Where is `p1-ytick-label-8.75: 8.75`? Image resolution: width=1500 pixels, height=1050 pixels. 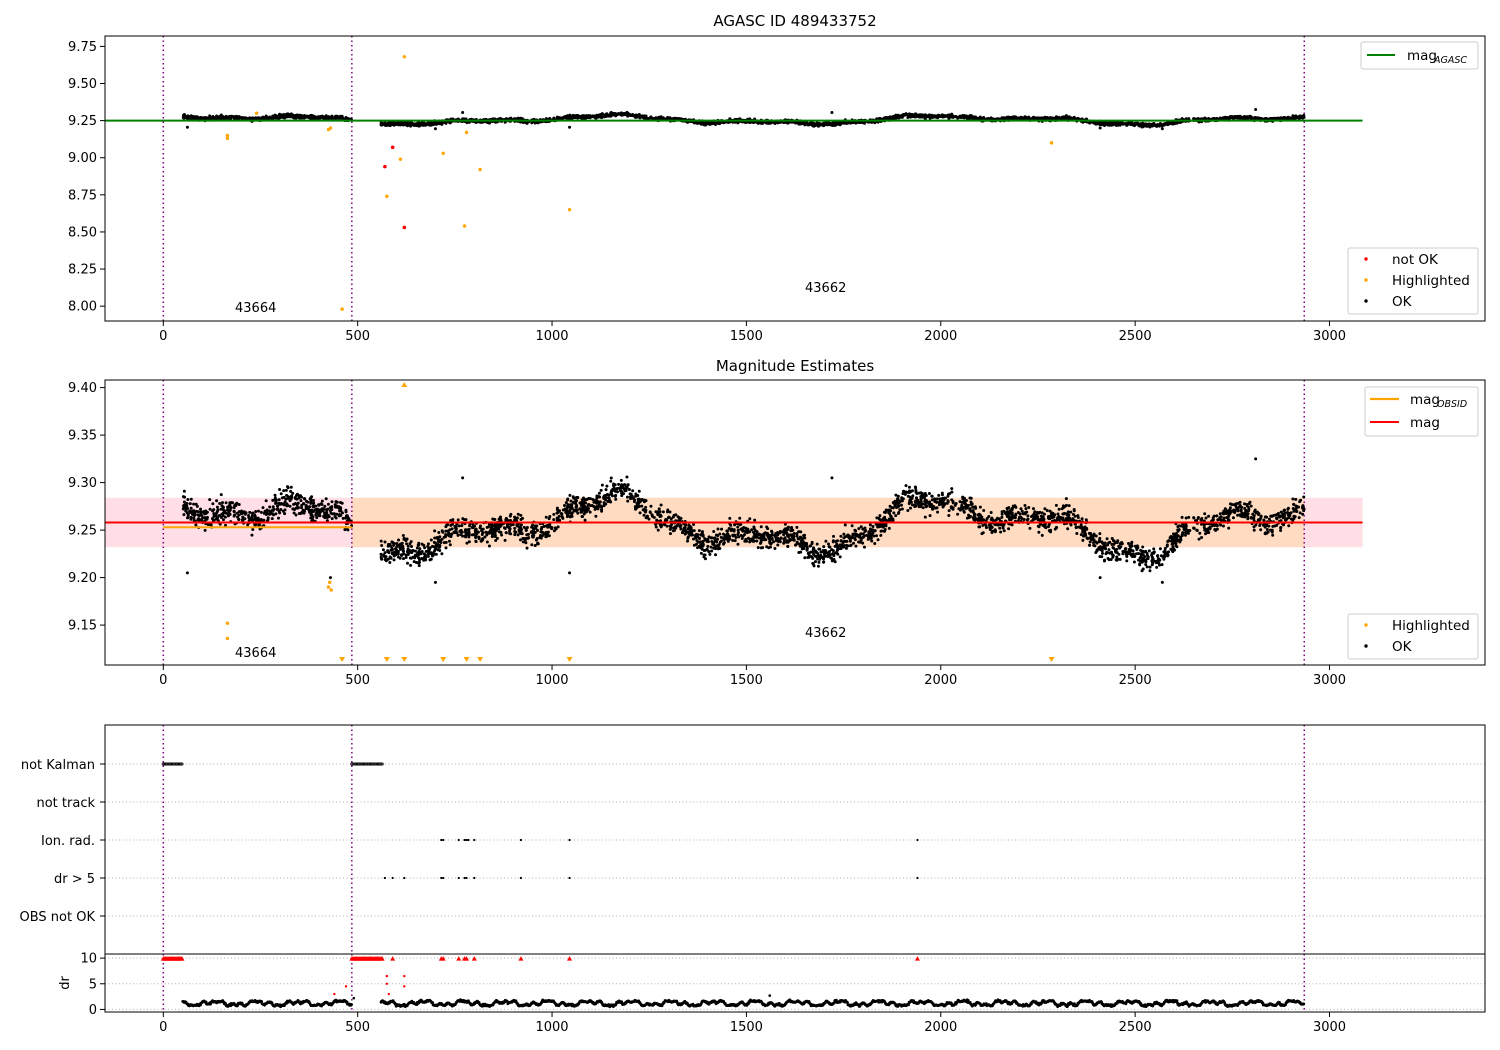
p1-ytick-label-8.75: 8.75 is located at coordinates (82, 195).